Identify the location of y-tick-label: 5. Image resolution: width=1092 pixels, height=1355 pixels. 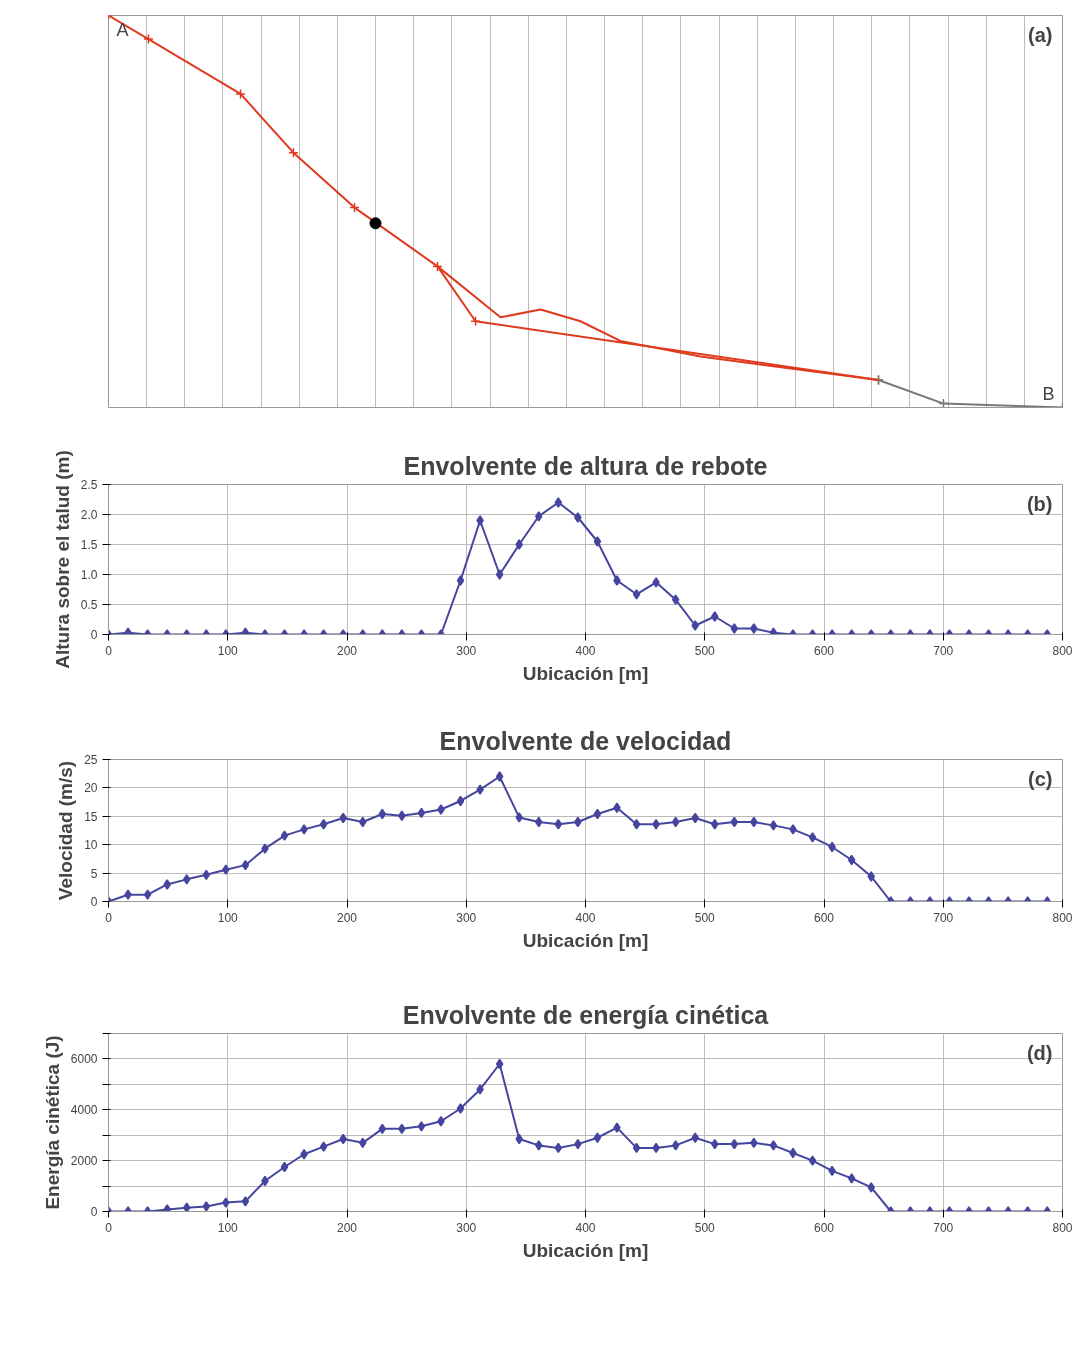
(94, 873).